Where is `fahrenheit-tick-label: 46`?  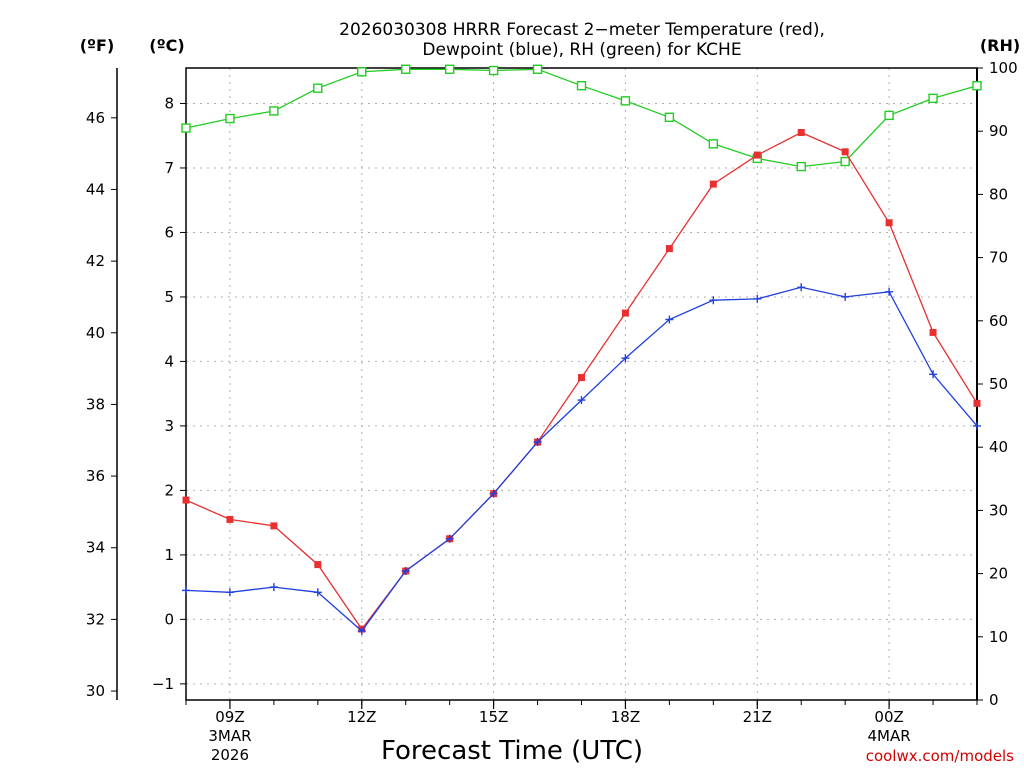 fahrenheit-tick-label: 46 is located at coordinates (95, 118).